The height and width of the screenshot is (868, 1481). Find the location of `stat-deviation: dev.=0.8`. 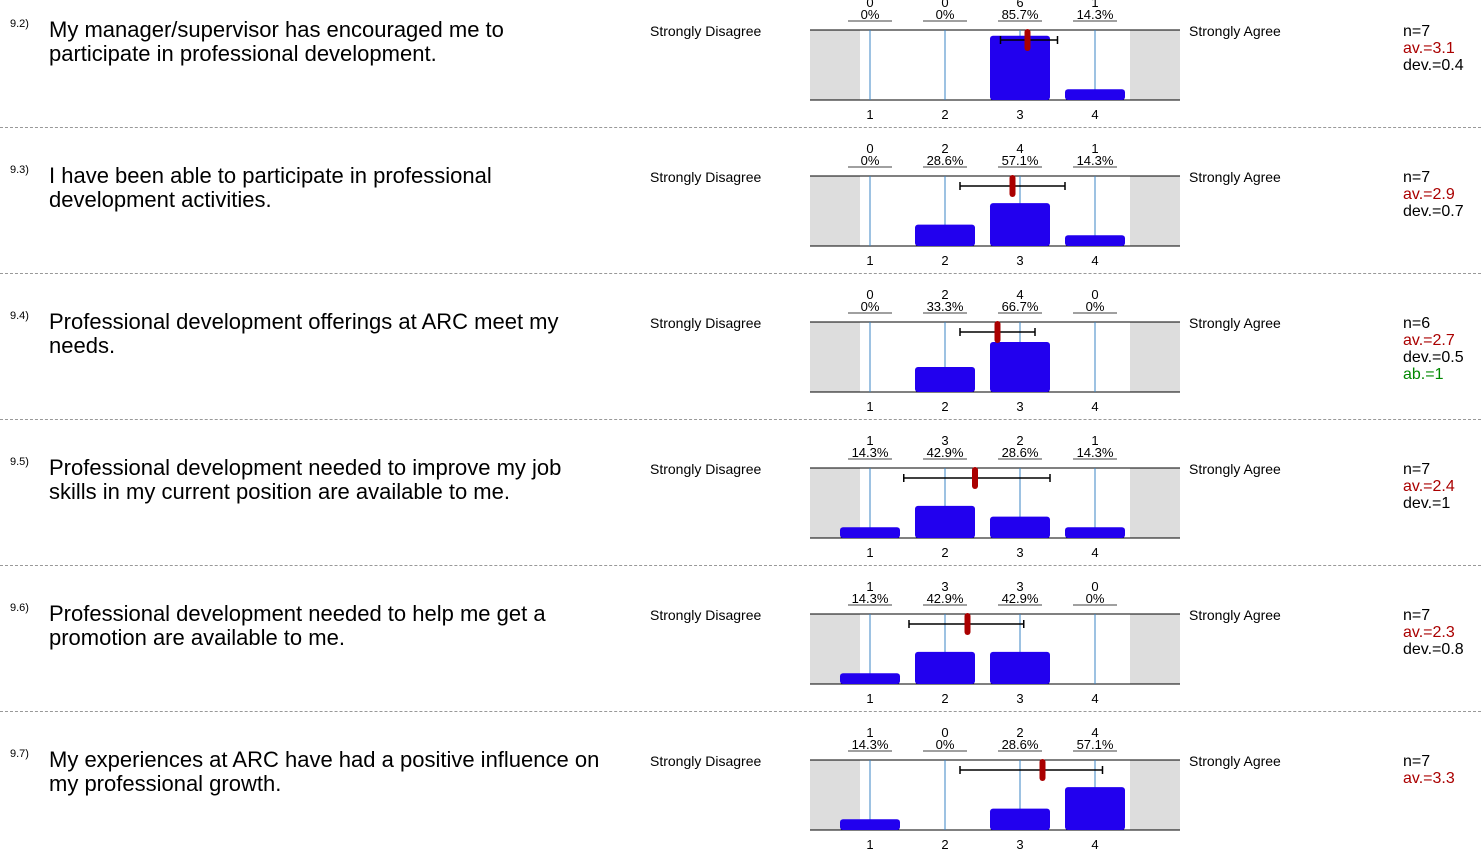

stat-deviation: dev.=0.8 is located at coordinates (1433, 649).